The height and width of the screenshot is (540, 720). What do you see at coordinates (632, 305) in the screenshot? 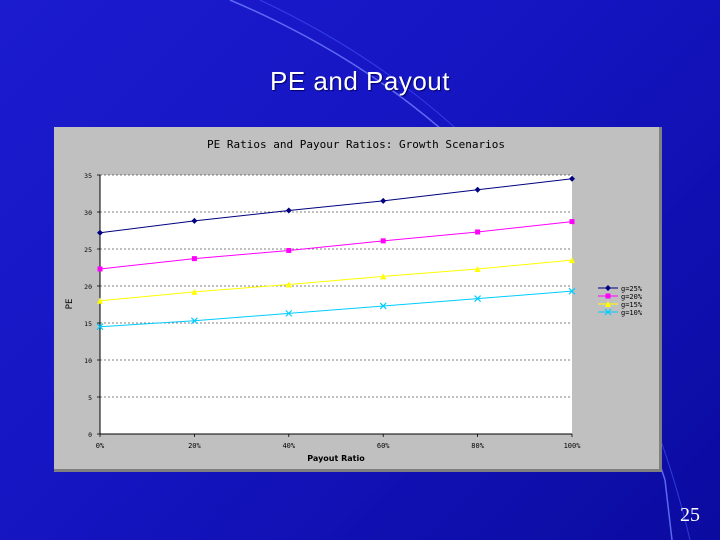
I see `legend-label: g=15%` at bounding box center [632, 305].